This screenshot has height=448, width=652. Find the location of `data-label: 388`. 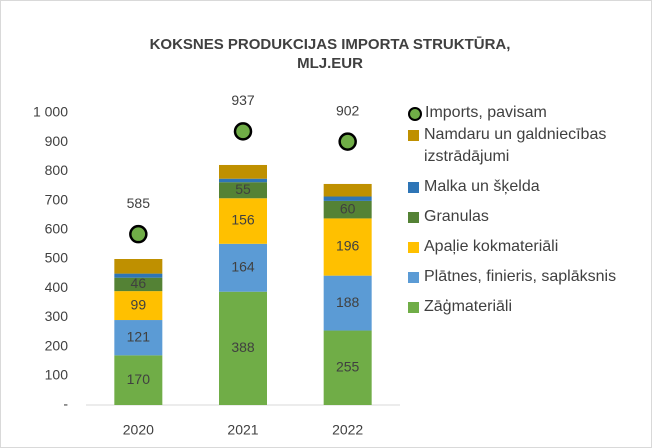

data-label: 388 is located at coordinates (243, 347).